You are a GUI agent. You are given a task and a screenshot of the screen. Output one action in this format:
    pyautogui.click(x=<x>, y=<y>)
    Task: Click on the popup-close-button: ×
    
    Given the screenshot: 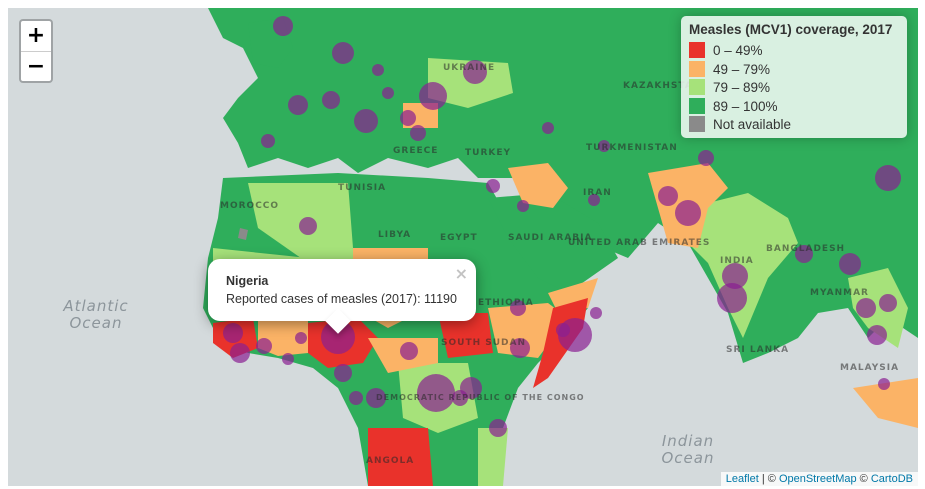 What is the action you would take?
    pyautogui.click(x=461, y=273)
    